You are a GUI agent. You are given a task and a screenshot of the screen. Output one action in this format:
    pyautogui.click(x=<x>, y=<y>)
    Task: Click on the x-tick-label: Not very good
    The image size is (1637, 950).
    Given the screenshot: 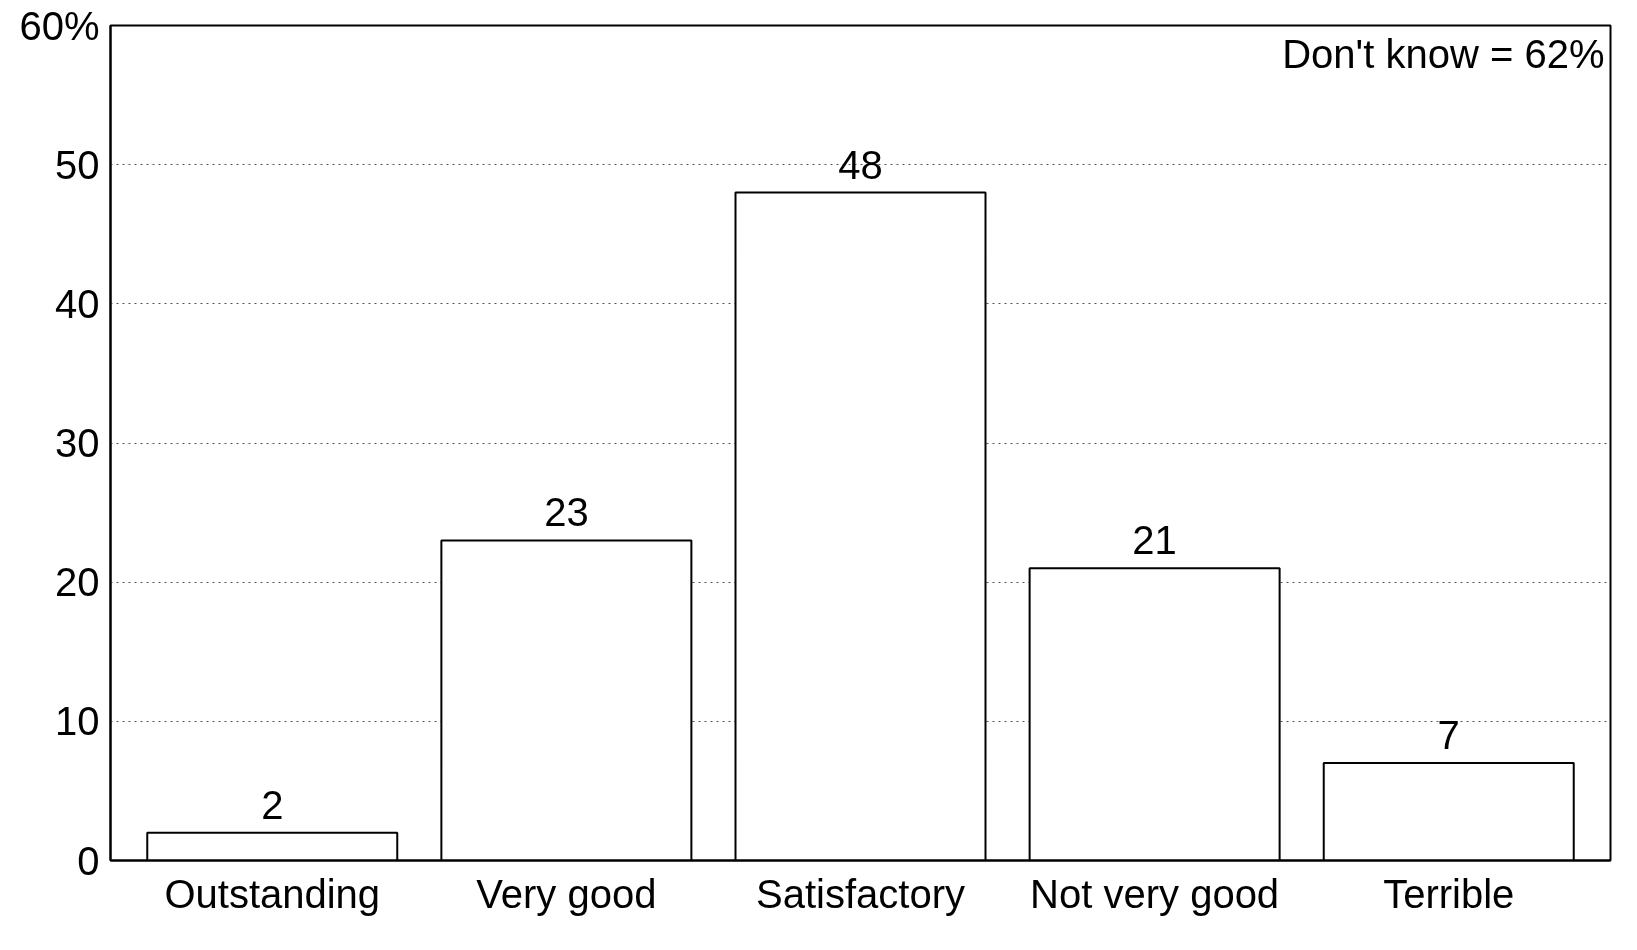 What is the action you would take?
    pyautogui.click(x=1155, y=893)
    